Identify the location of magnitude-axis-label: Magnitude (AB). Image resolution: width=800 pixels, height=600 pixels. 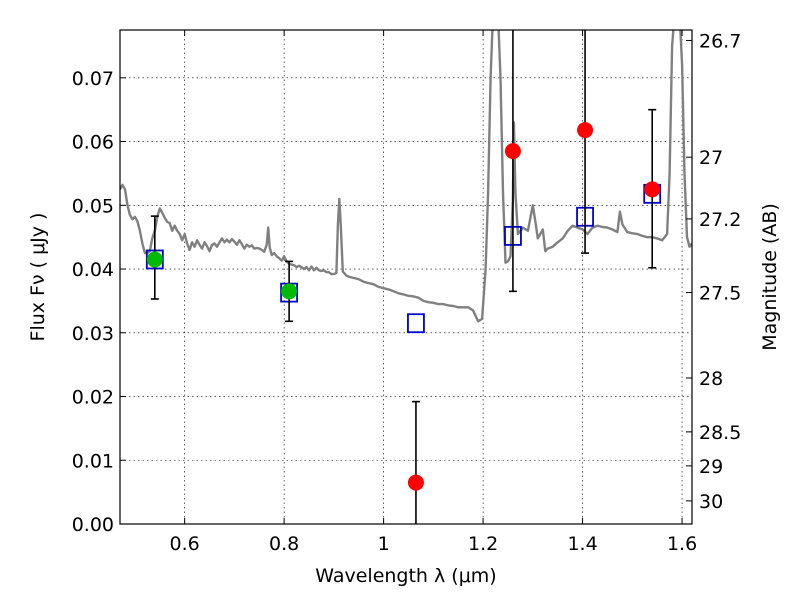
(770, 277).